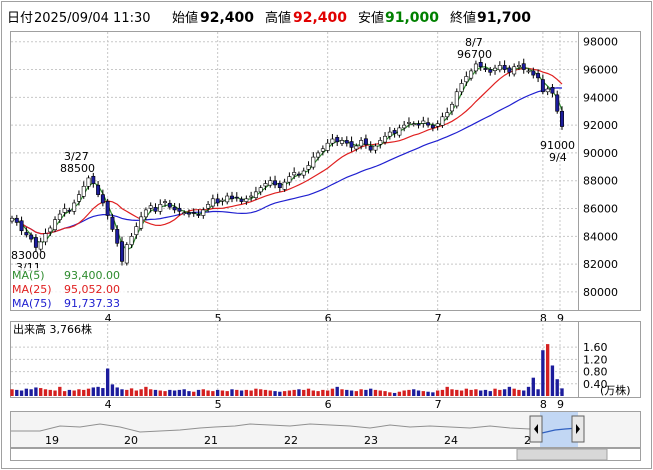 The image size is (653, 470). I want to click on price-tick-label: 80000, so click(600, 292).